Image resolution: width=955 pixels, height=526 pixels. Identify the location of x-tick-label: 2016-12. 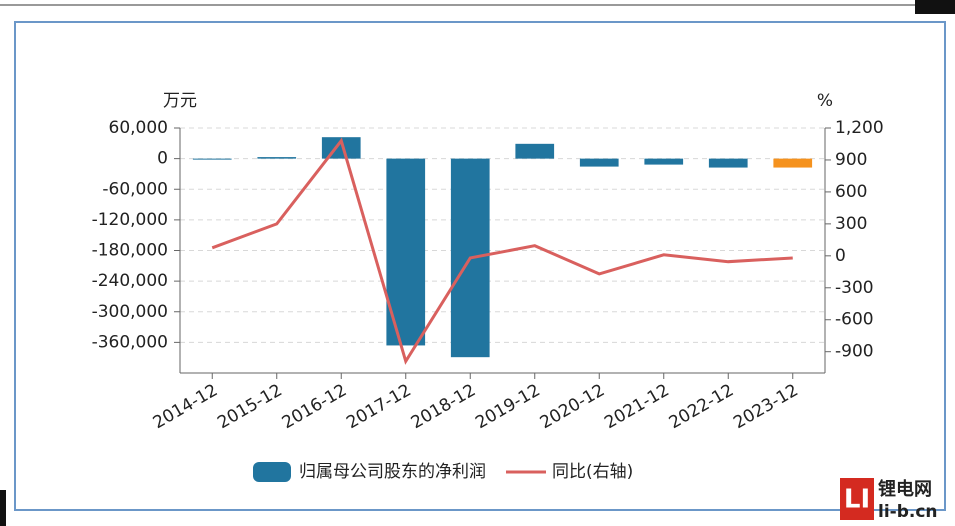
(315, 406).